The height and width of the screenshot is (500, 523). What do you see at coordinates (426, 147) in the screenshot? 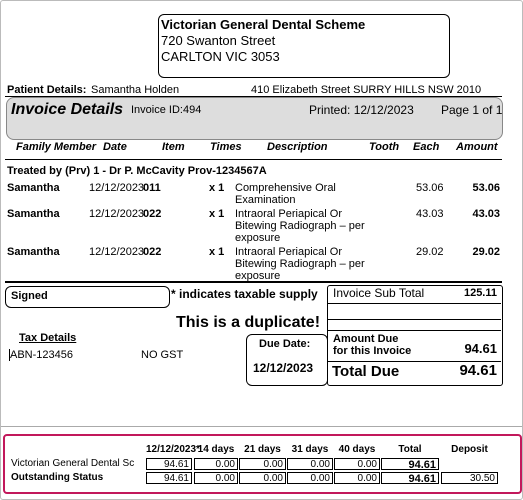
I see `column-header: Each` at bounding box center [426, 147].